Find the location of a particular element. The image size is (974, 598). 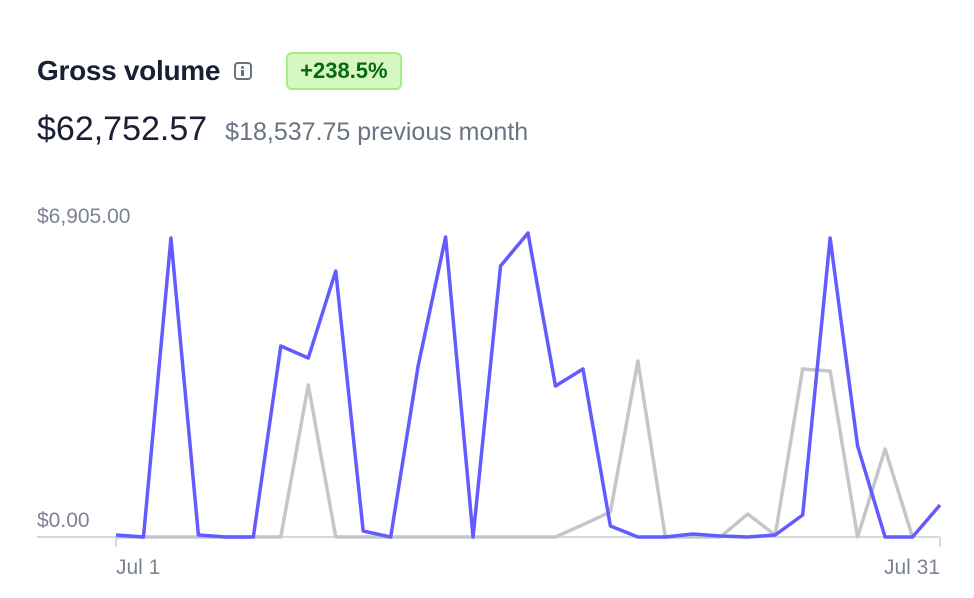

amounts: $62,752.57 $18,537.75 previous month is located at coordinates (282, 129).